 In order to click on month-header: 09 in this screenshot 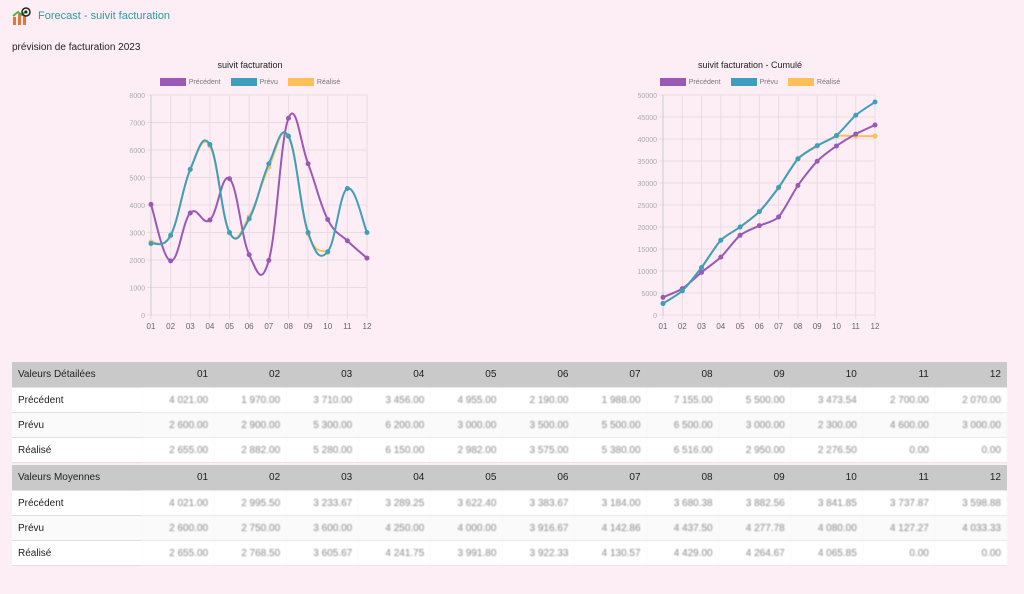, I will do `click(754, 478)`.